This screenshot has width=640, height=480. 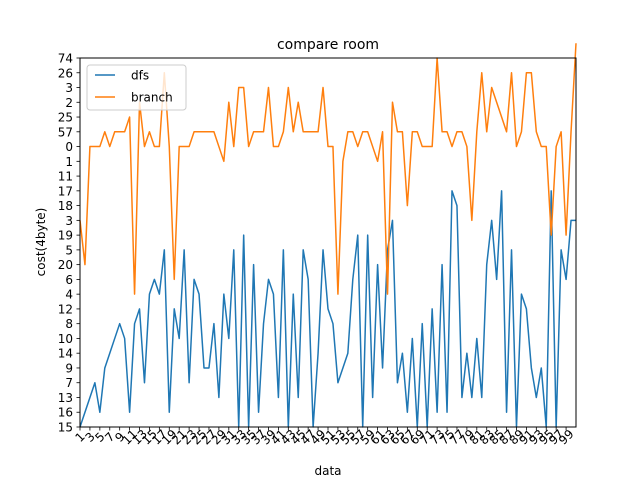 I want to click on y-tick-label: 20, so click(x=65, y=265).